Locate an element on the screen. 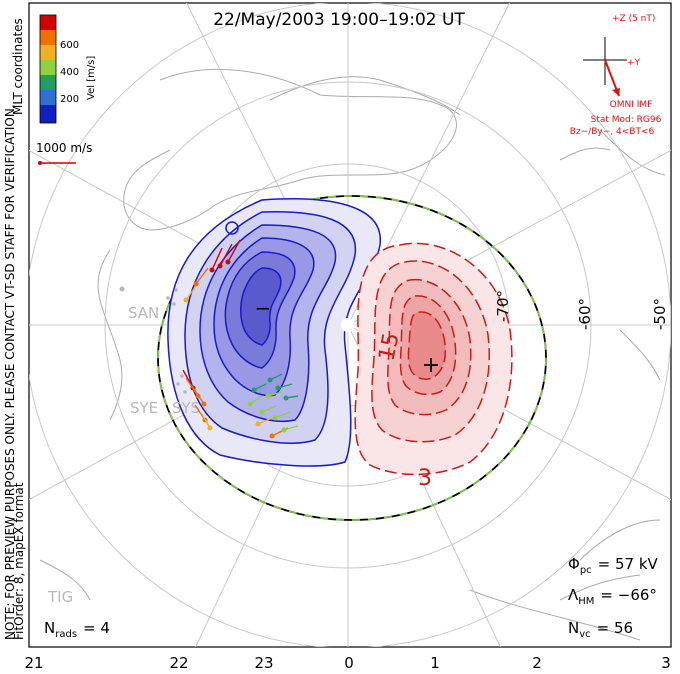 Image resolution: width=680 pixels, height=674 pixels. velocity-colorbar: 600 400 200 Vel [m/s] is located at coordinates (68, 69).